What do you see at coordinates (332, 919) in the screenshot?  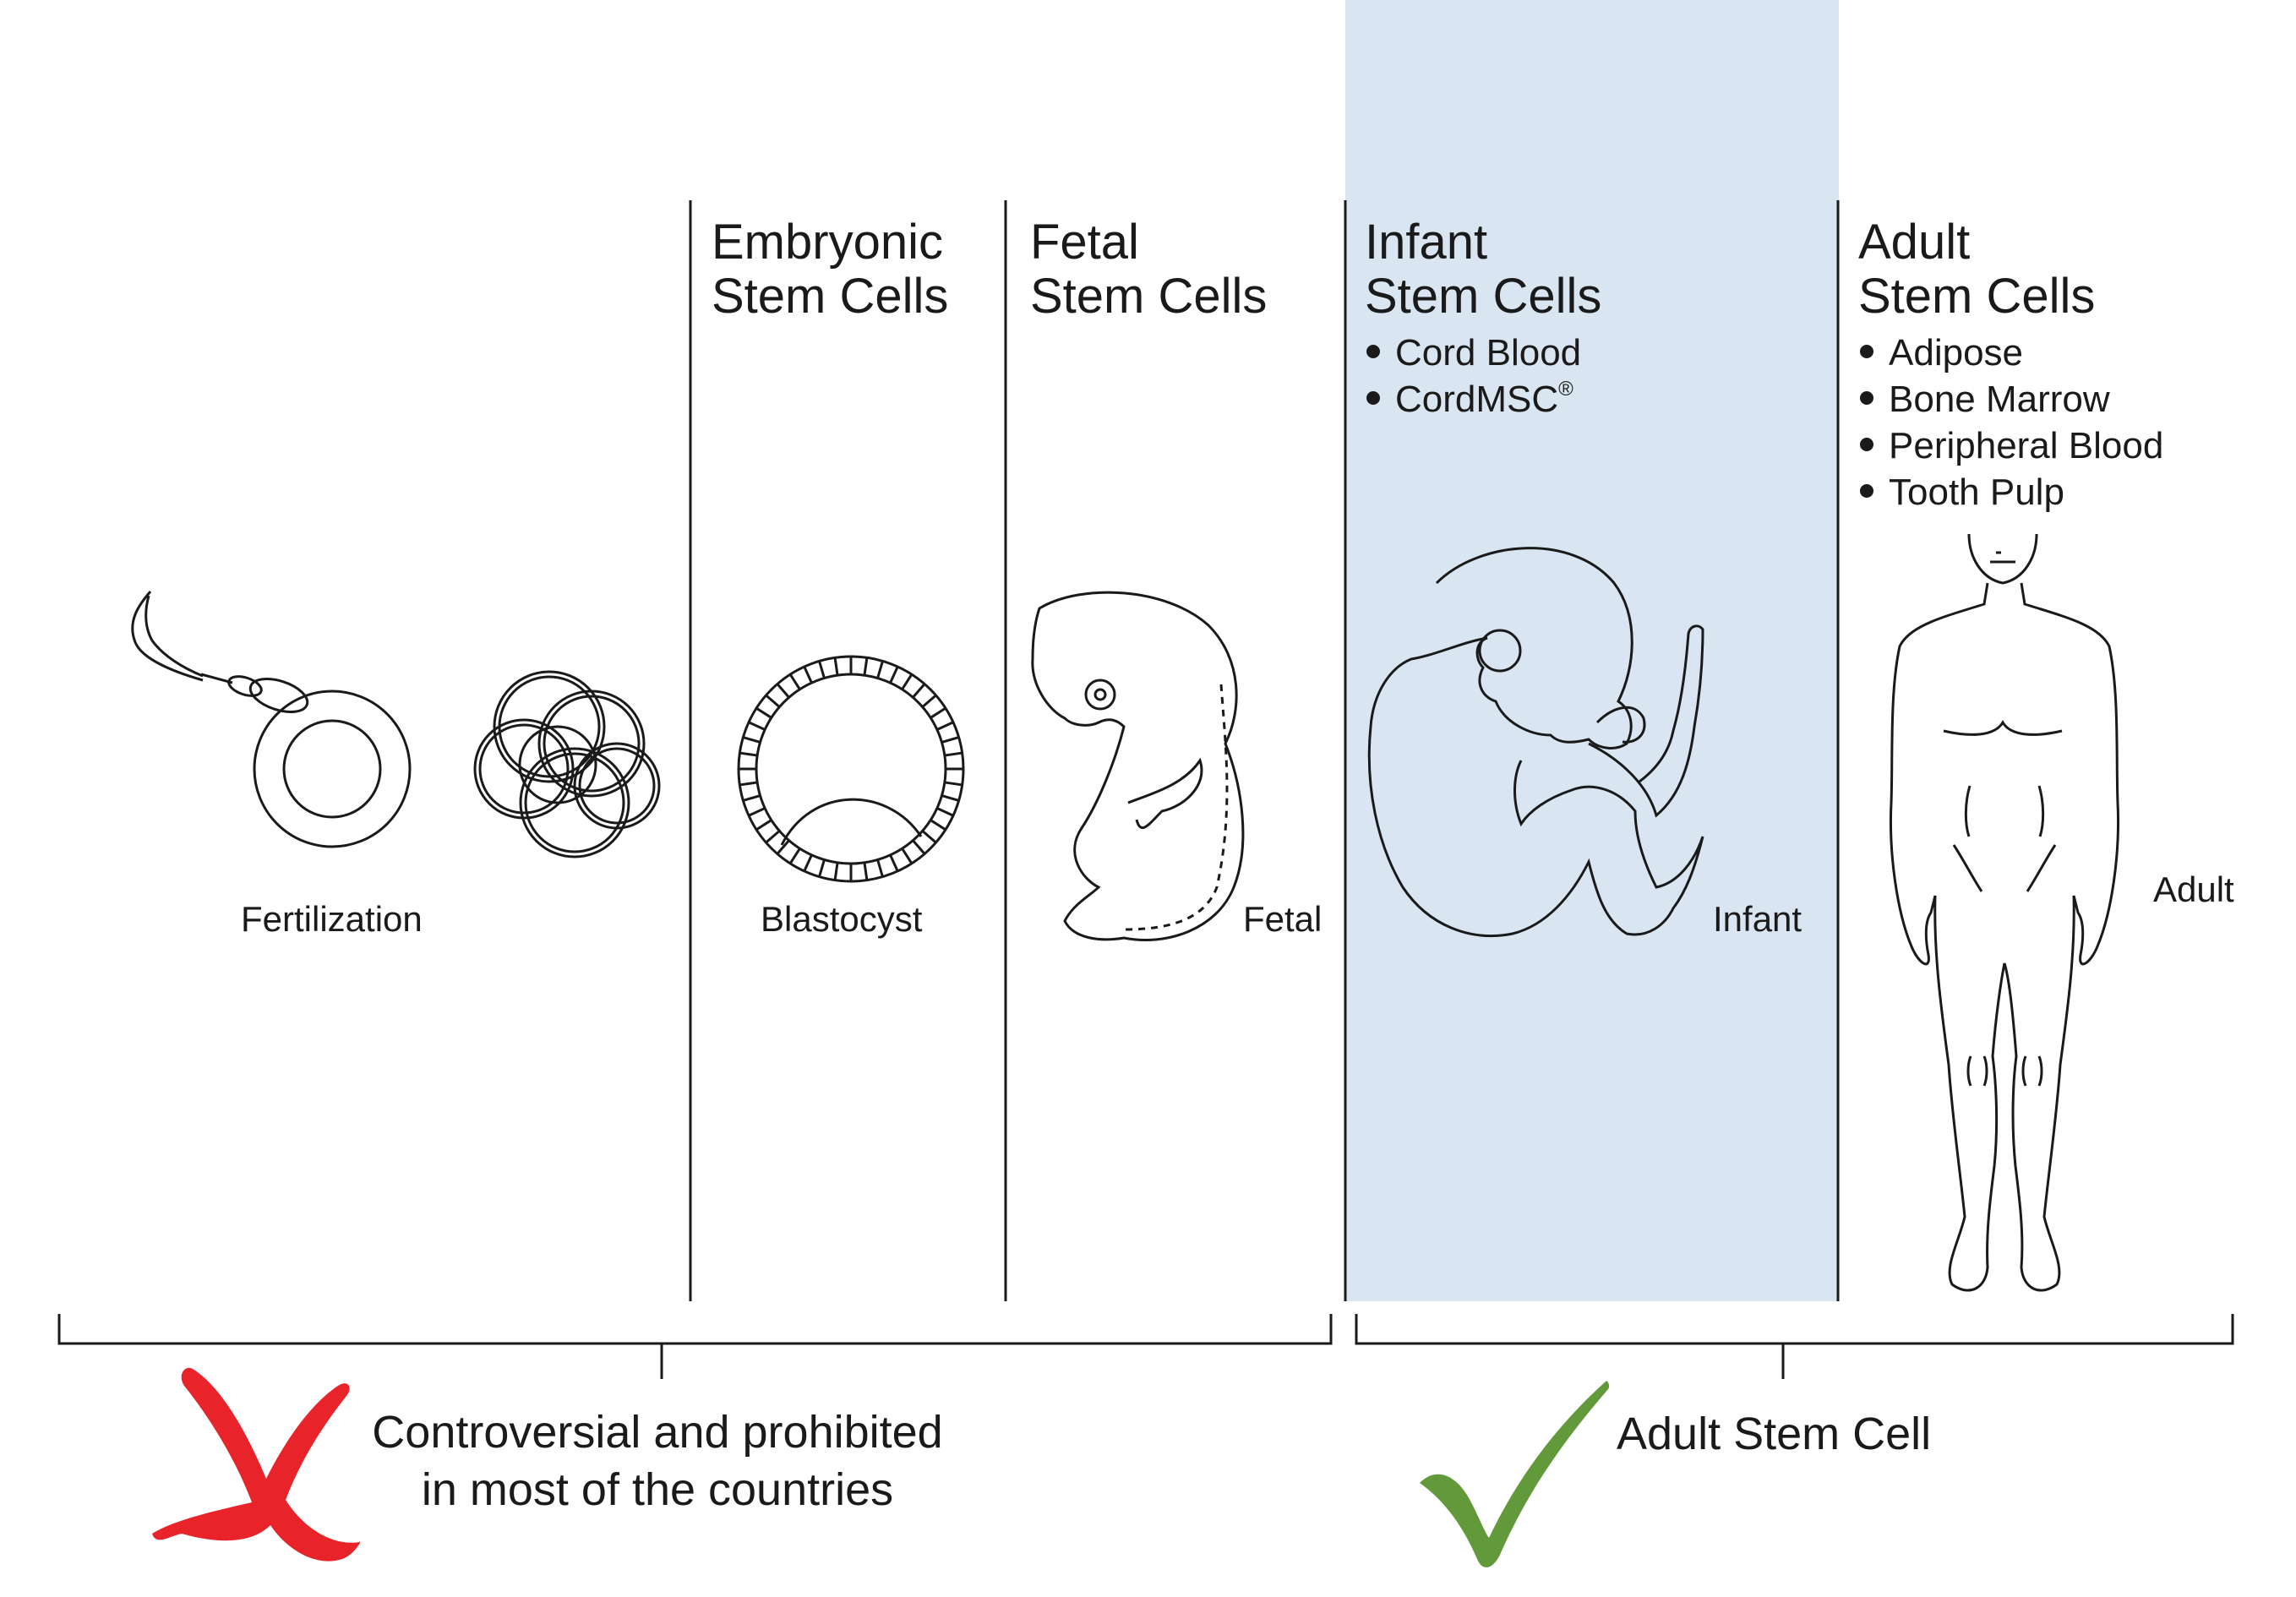 I see `fertilization-caption: Fertilization` at bounding box center [332, 919].